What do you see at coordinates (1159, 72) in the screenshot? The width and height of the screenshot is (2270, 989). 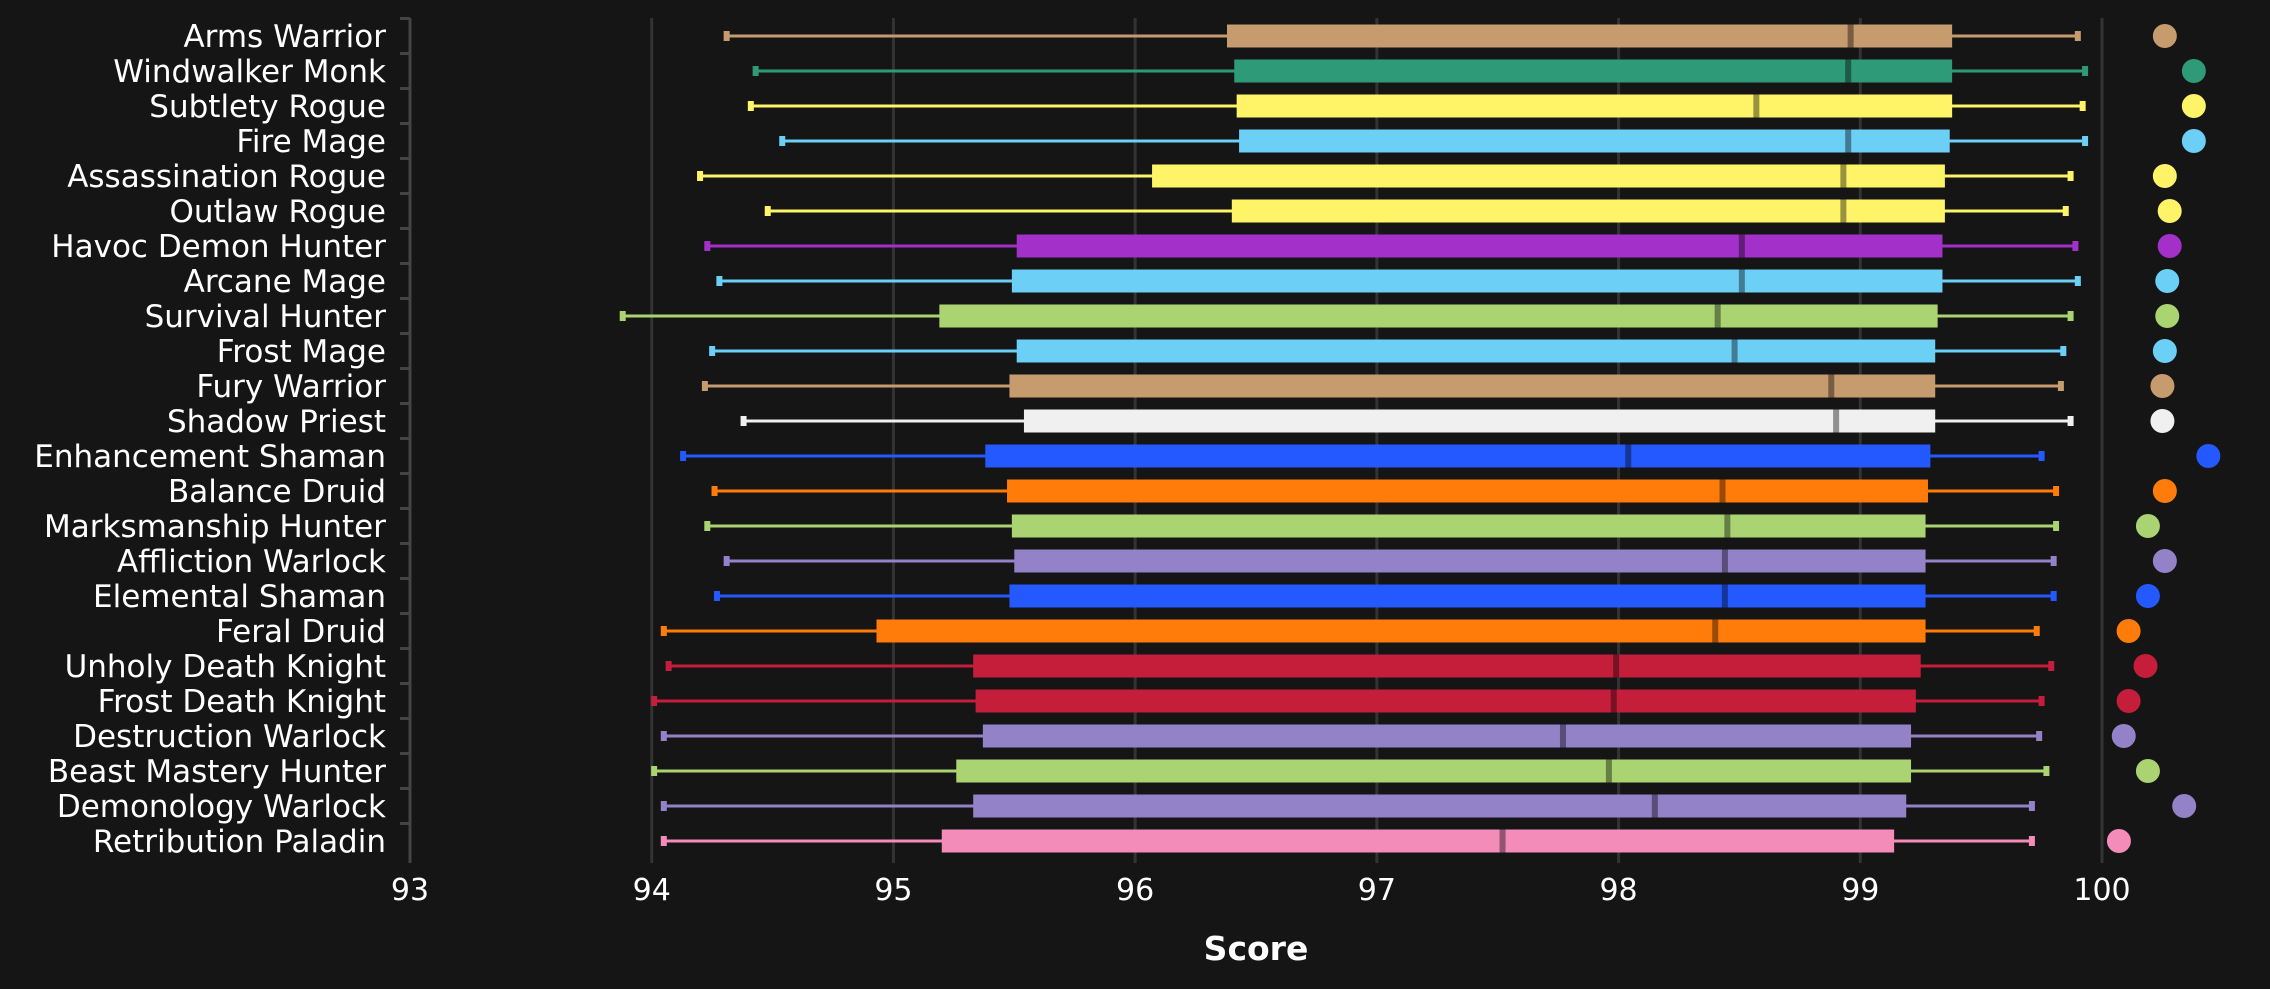 I see `series-row: Windwalker Monk` at bounding box center [1159, 72].